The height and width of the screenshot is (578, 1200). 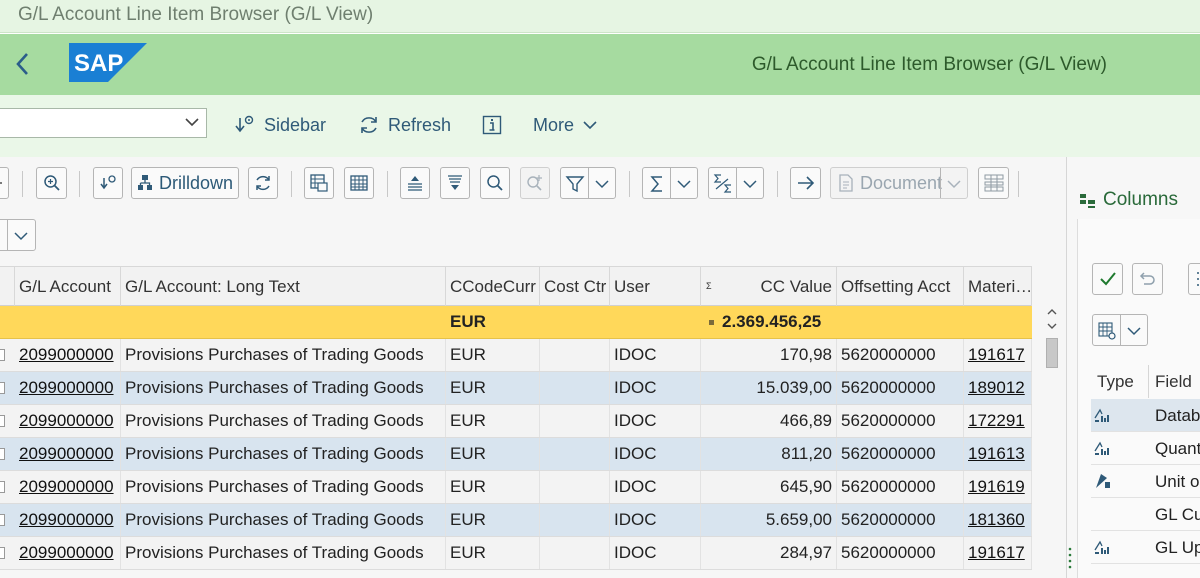 I want to click on find-next-button, so click(x=535, y=183).